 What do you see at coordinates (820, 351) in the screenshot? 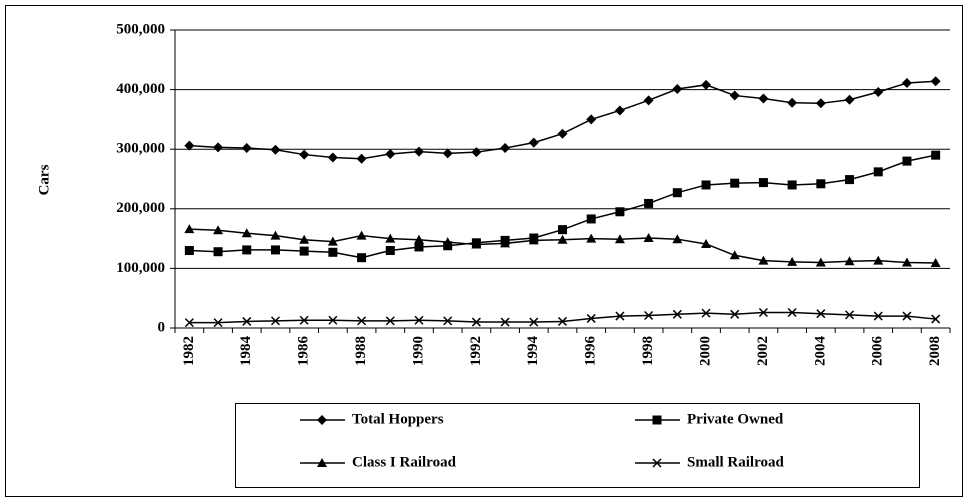
I see `x-tick-label: 2004` at bounding box center [820, 351].